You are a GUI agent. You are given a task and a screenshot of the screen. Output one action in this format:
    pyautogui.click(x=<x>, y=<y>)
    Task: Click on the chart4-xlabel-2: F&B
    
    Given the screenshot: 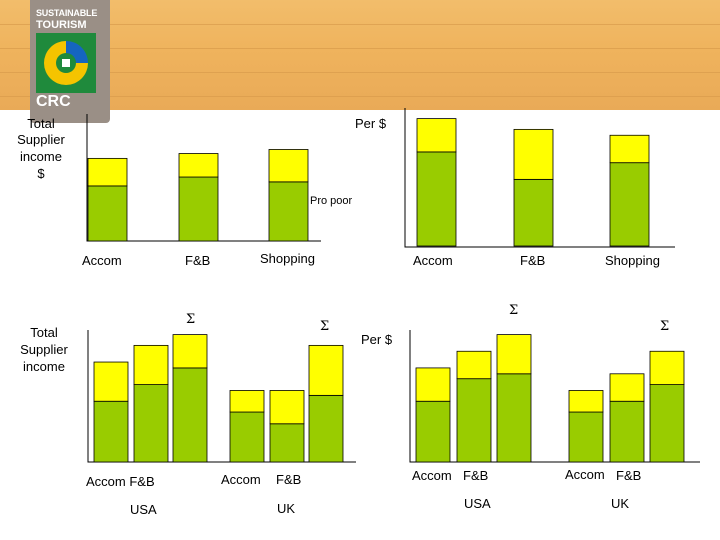 What is the action you would take?
    pyautogui.click(x=476, y=475)
    